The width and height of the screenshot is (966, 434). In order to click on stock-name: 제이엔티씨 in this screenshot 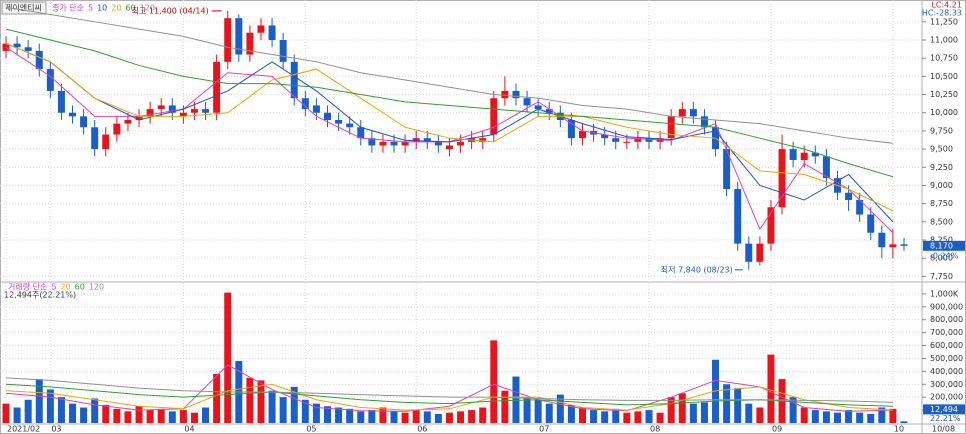, I will do `click(23, 8)`.